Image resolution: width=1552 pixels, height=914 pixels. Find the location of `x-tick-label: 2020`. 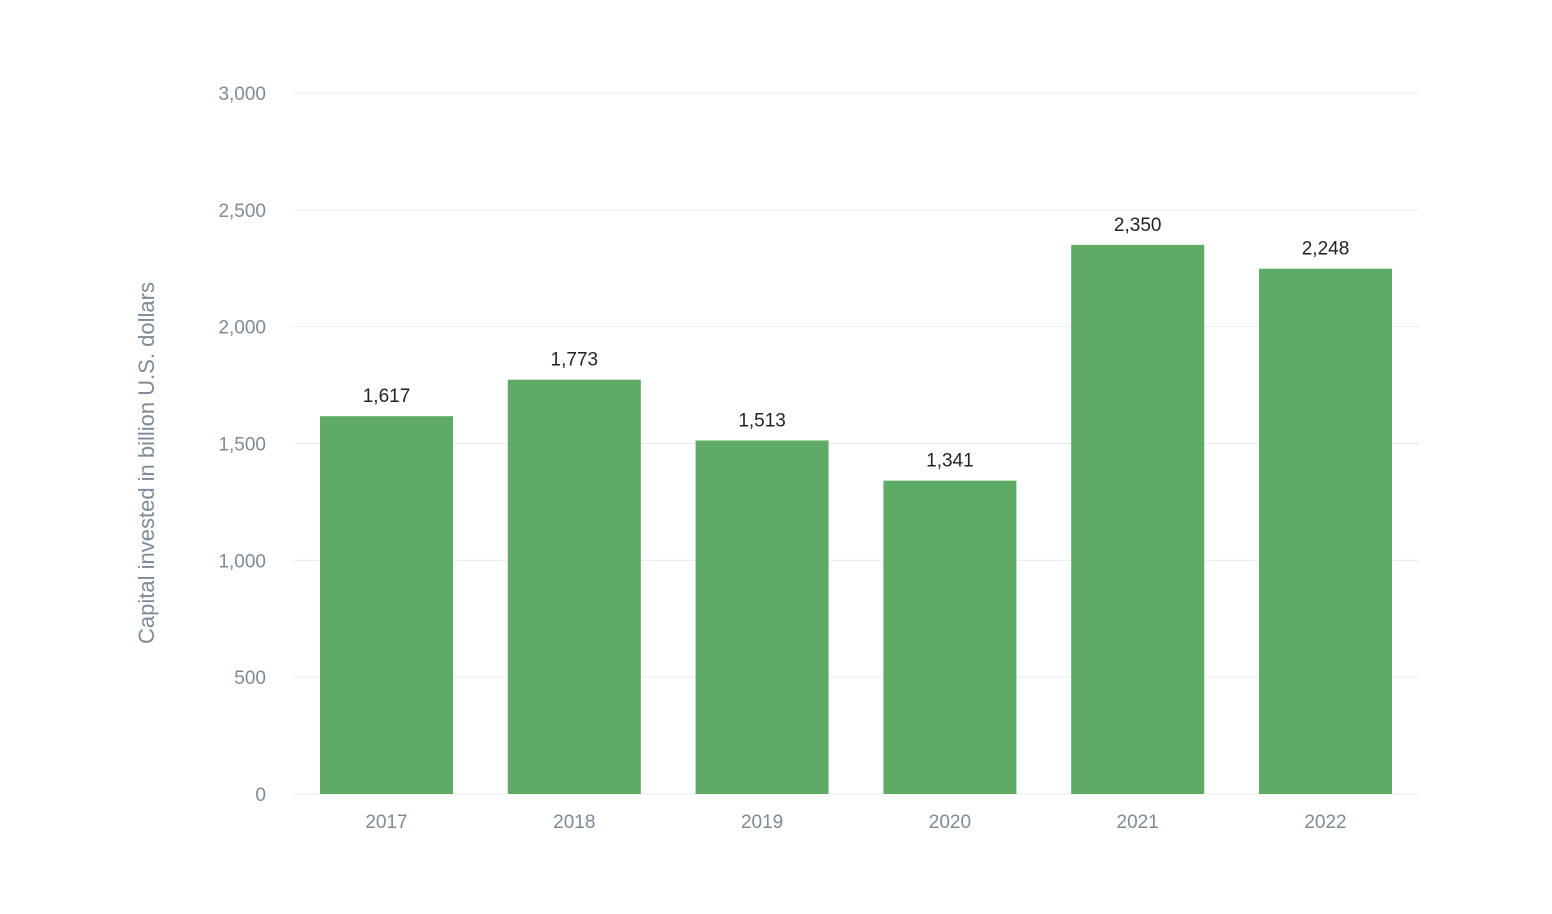

x-tick-label: 2020 is located at coordinates (950, 822).